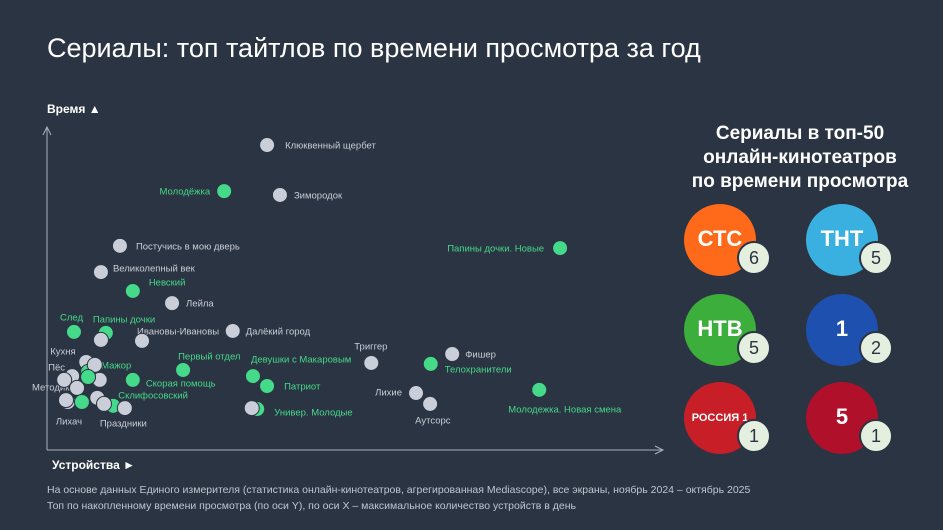 This screenshot has height=530, width=943. I want to click on point-label: Триггер, so click(370, 346).